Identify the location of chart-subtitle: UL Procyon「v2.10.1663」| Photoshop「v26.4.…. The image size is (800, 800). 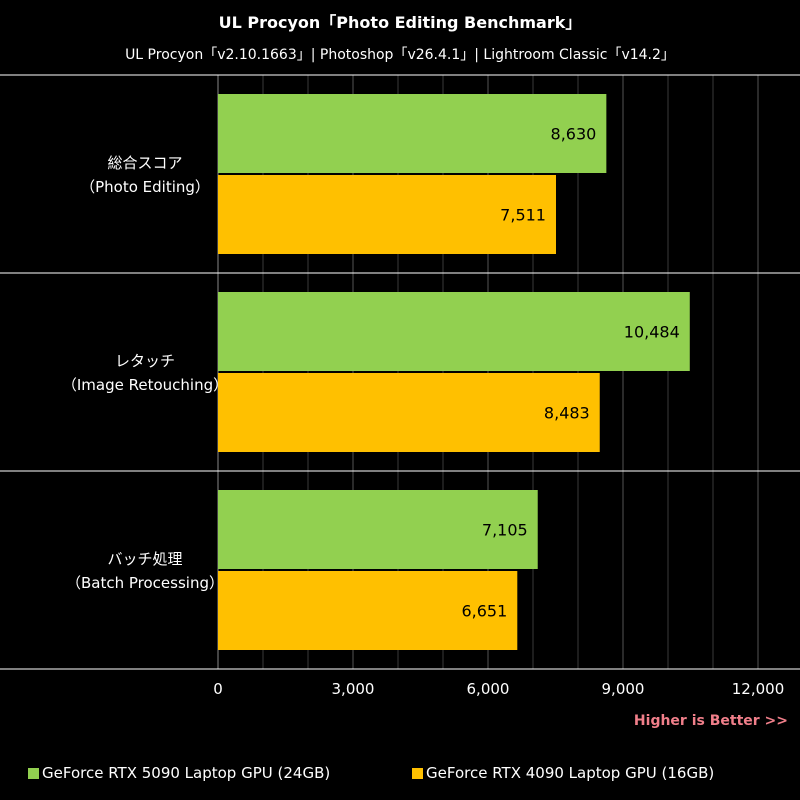
(400, 55).